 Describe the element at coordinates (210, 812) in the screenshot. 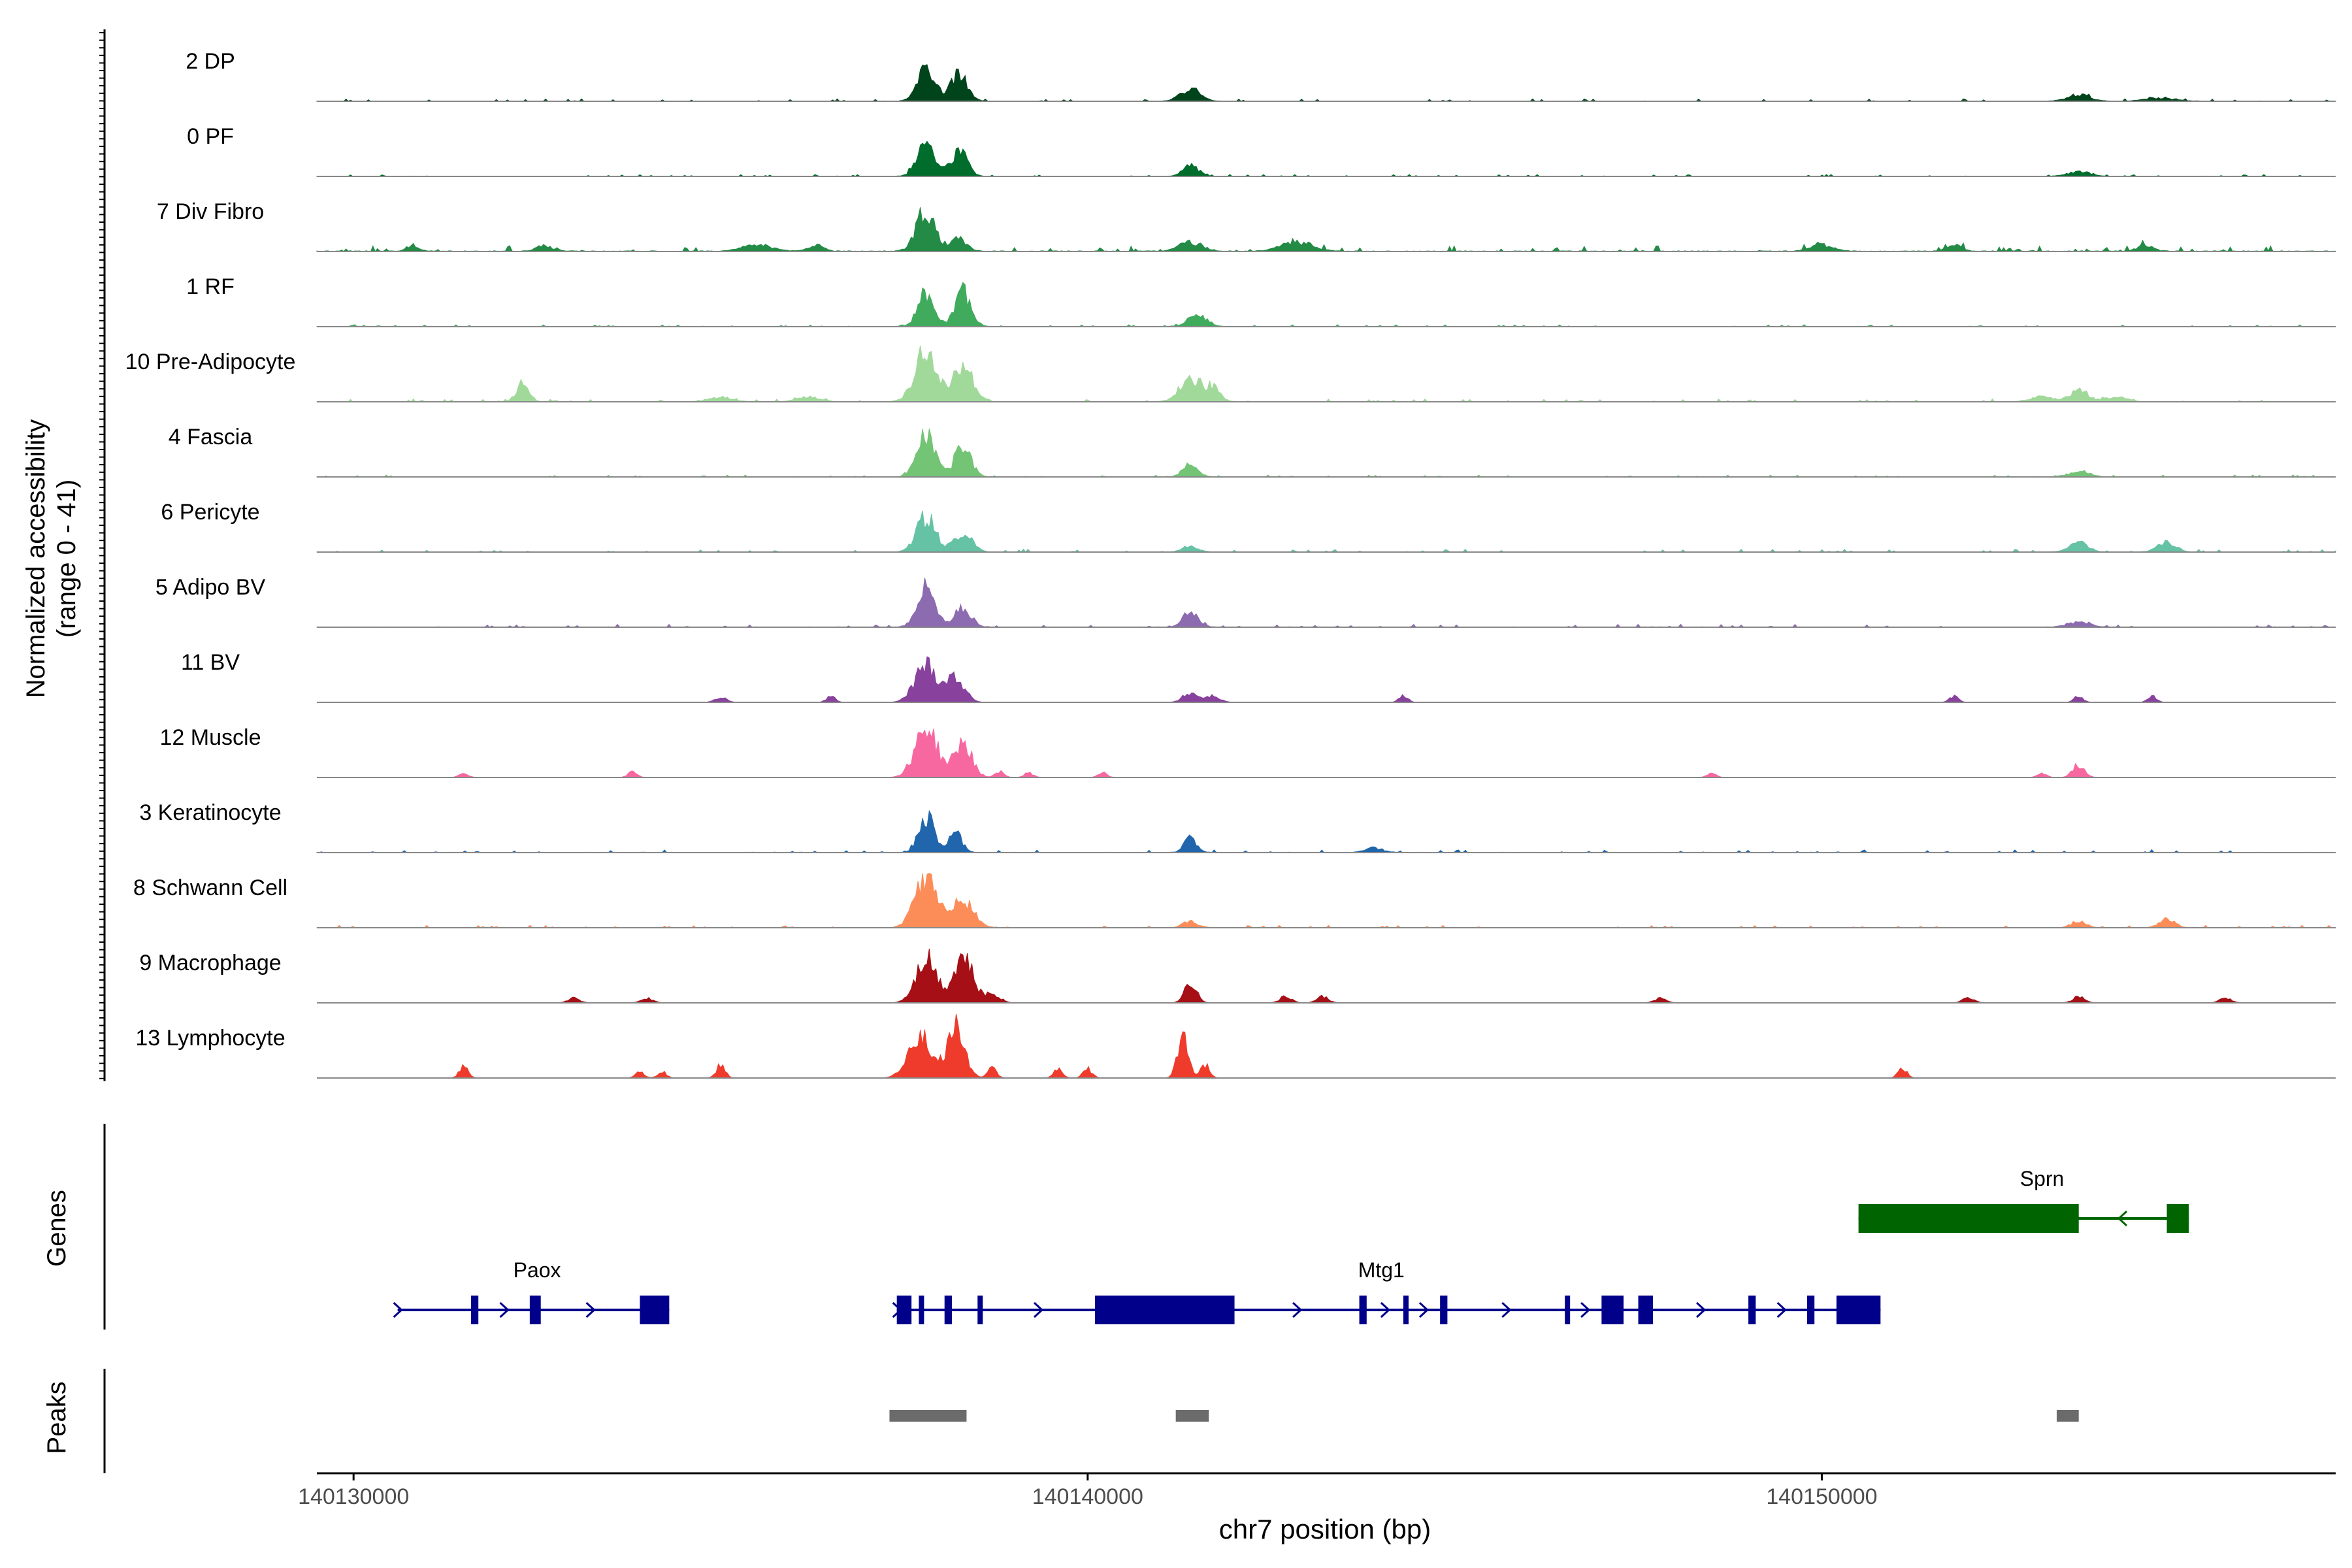

I see `track-label: 3 Keratinocyte` at that location.